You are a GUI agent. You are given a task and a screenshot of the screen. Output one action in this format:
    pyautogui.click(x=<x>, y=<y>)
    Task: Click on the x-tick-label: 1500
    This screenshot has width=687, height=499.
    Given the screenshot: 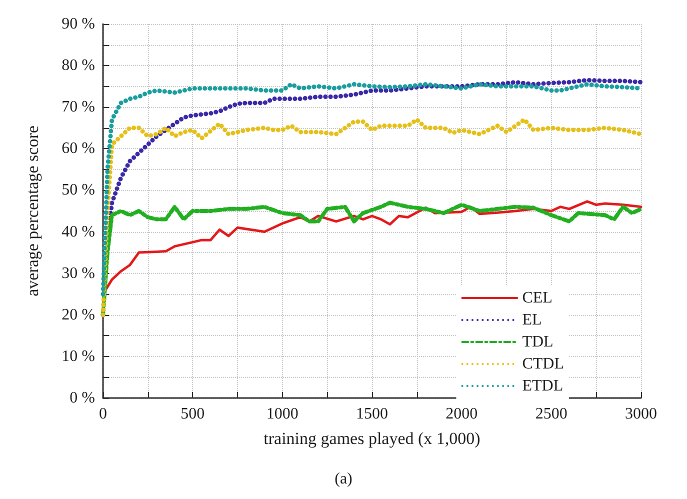 What is the action you would take?
    pyautogui.click(x=372, y=414)
    